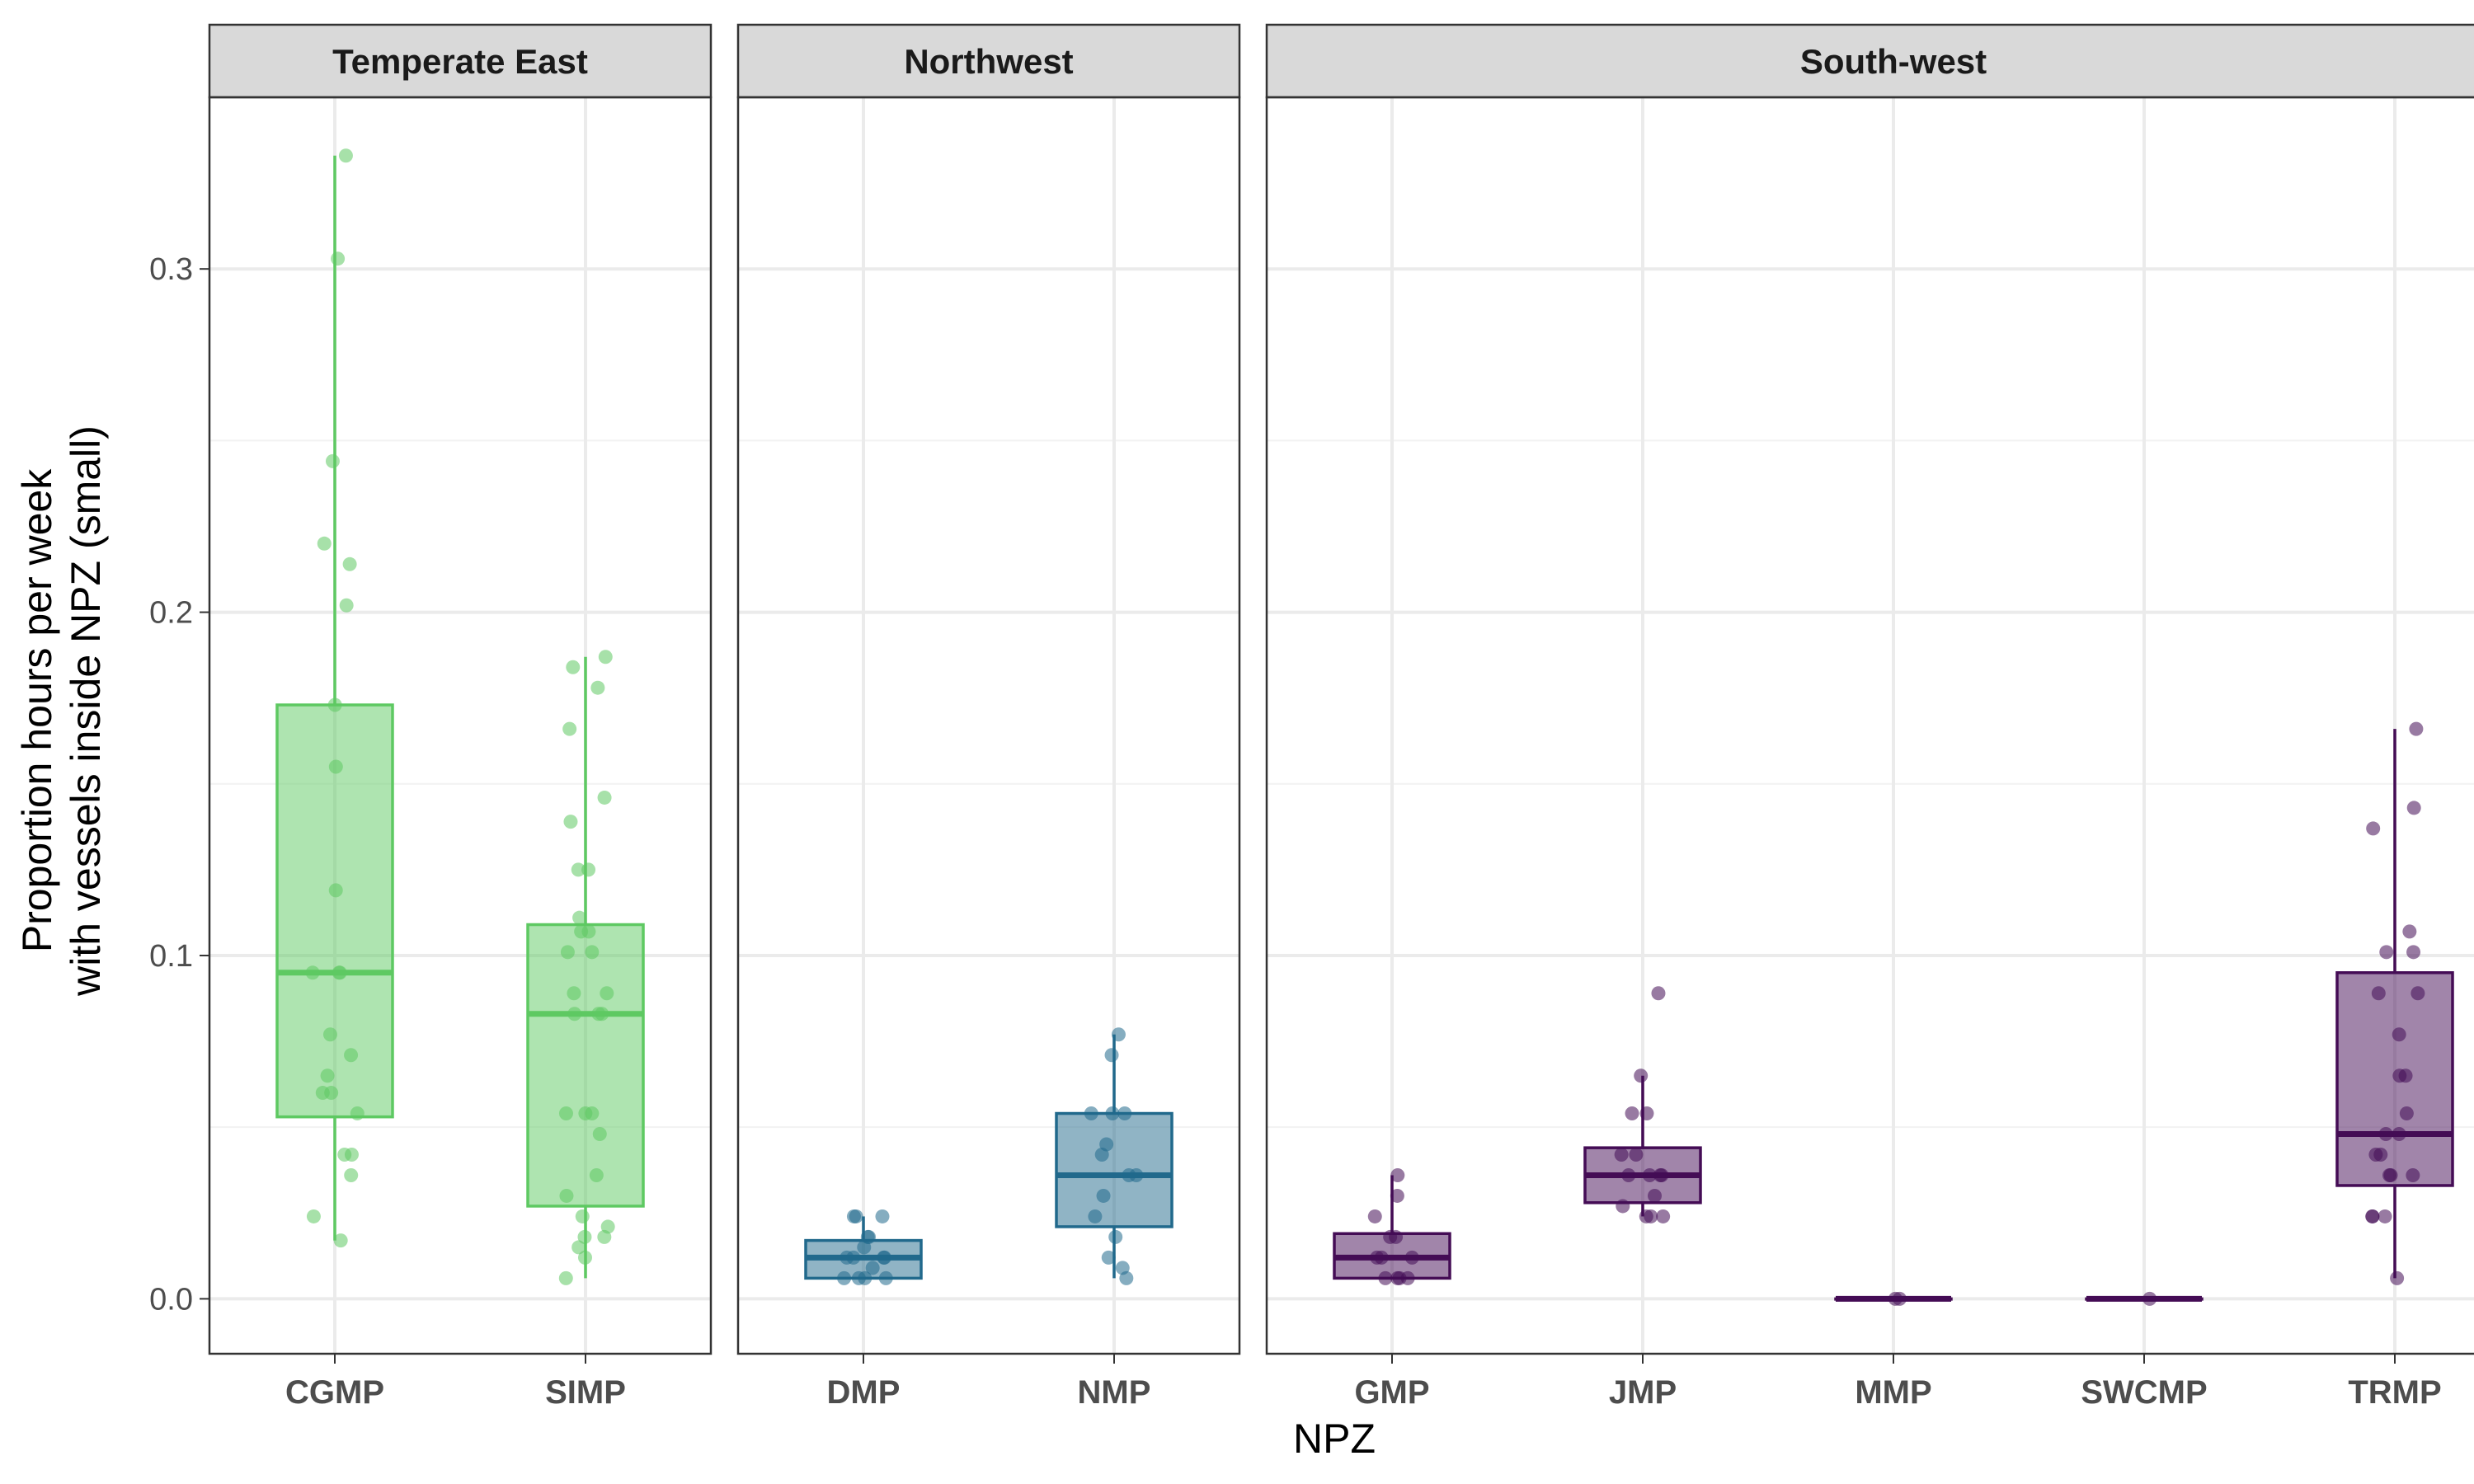  I want to click on x-tick-label: MMP, so click(1893, 1392).